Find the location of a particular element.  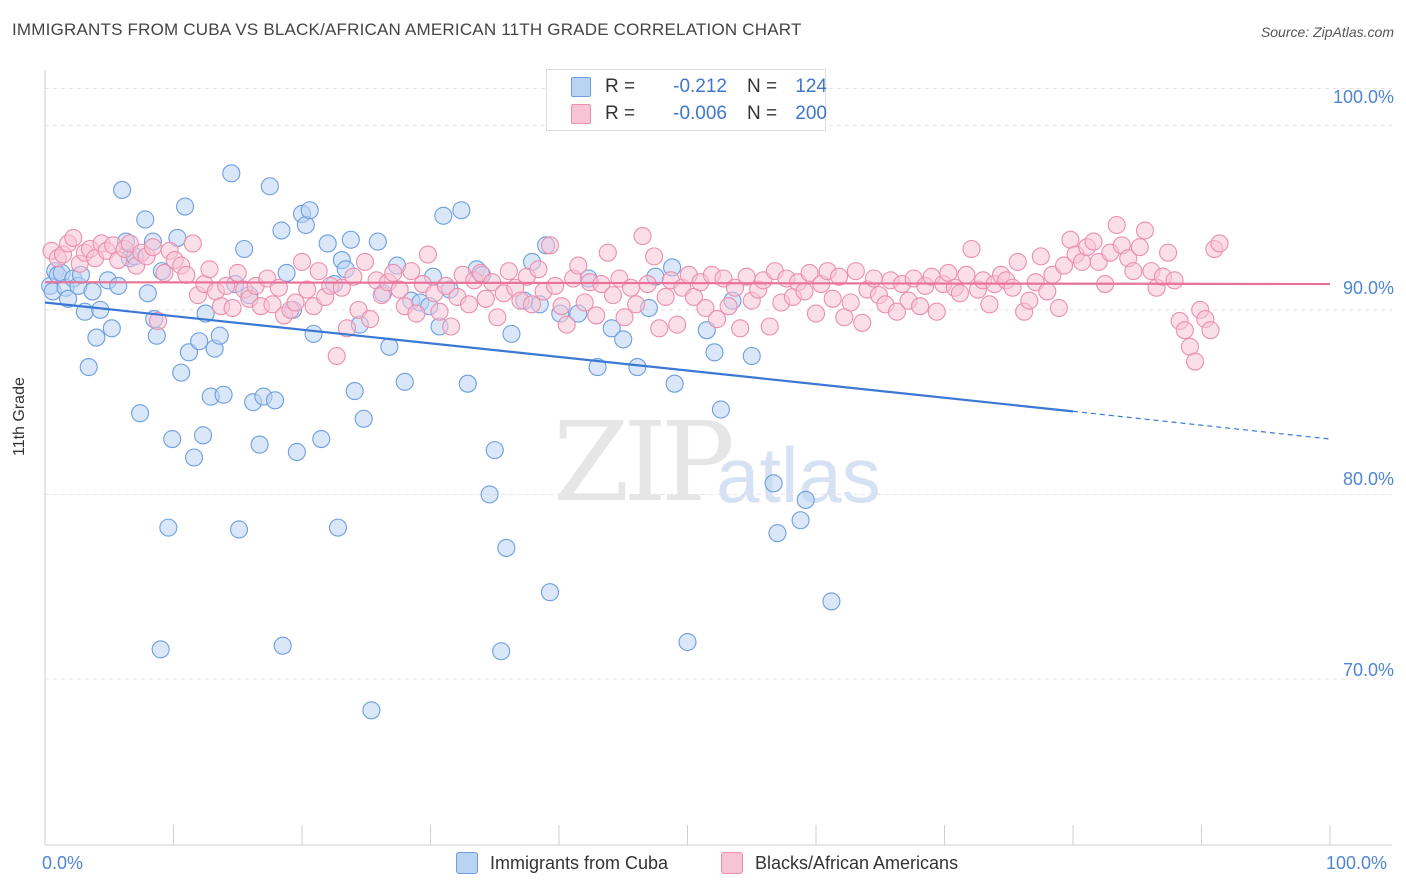

y-tick-label: 70.0% is located at coordinates (1368, 670).